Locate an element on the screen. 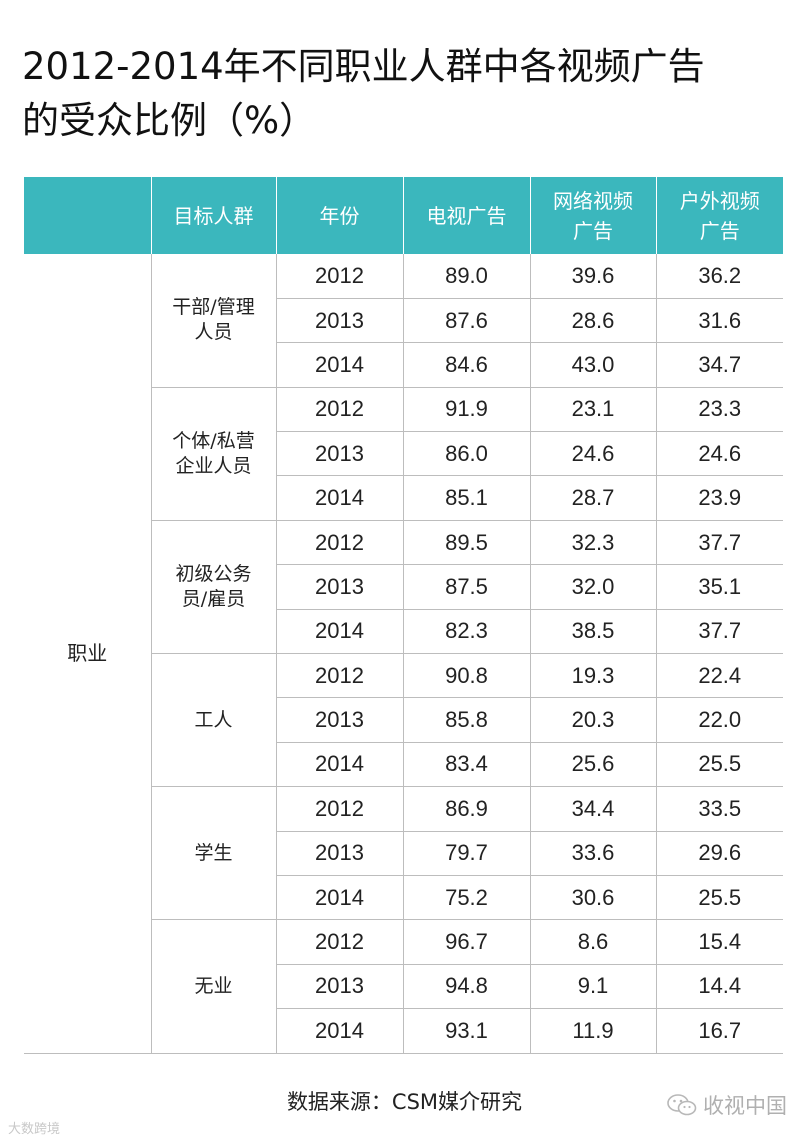 This screenshot has height=1145, width=809. table-row: 工人 2012 90.8 19.3 22.4 is located at coordinates (403, 720).